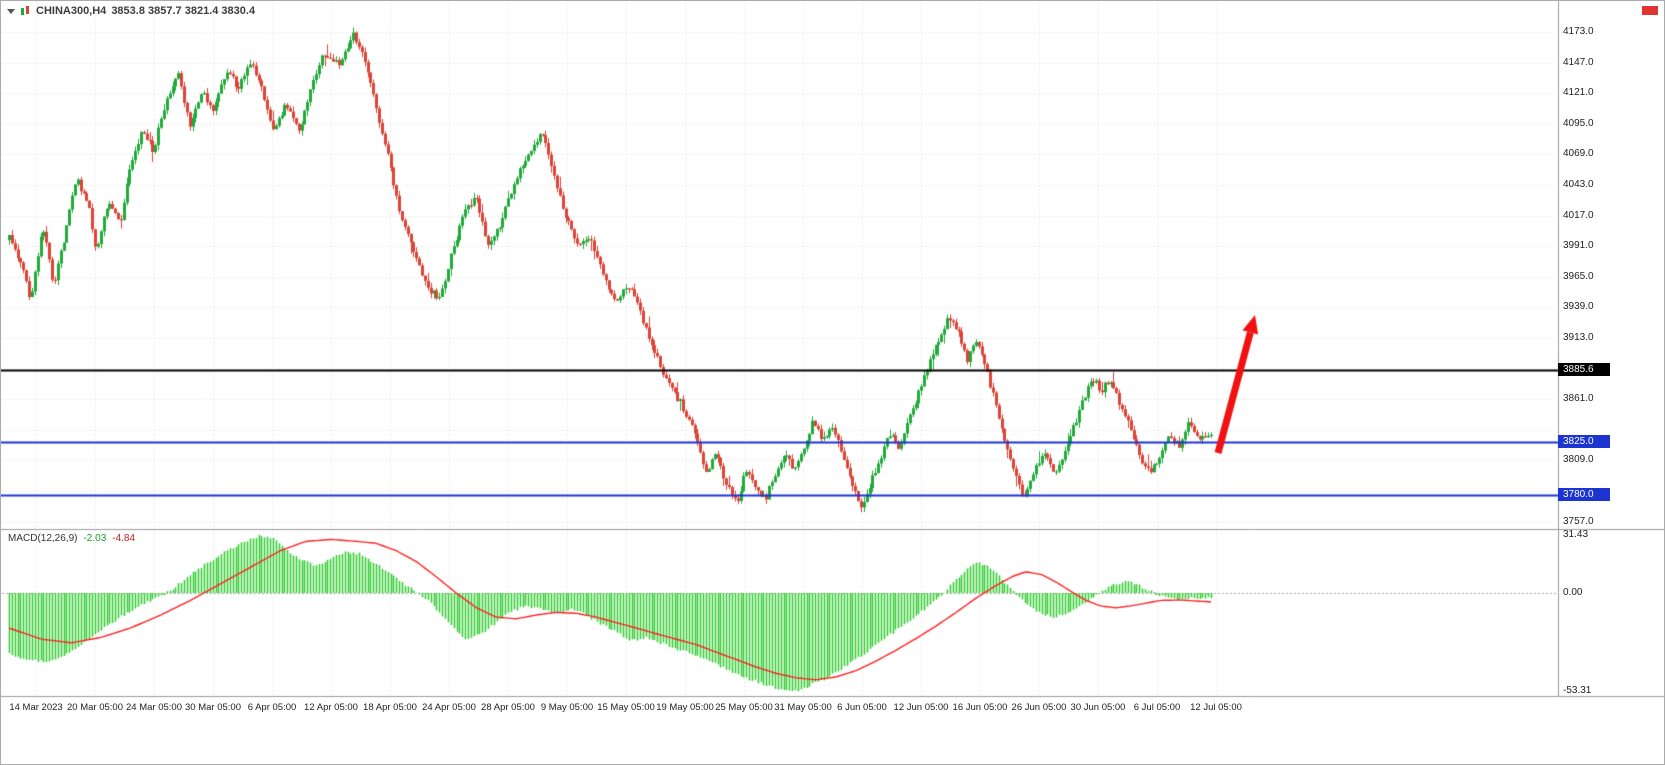 This screenshot has height=765, width=1665. I want to click on price-tick-label: 4043.0, so click(1578, 184).